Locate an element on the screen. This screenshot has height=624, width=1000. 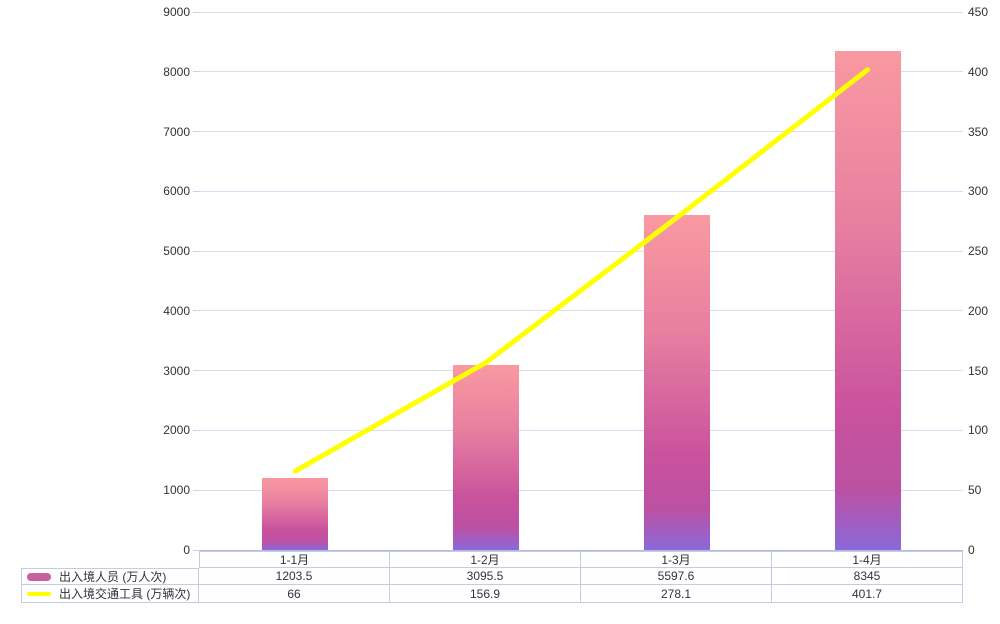
y-tick-label-left: 1000 is located at coordinates (176, 490).